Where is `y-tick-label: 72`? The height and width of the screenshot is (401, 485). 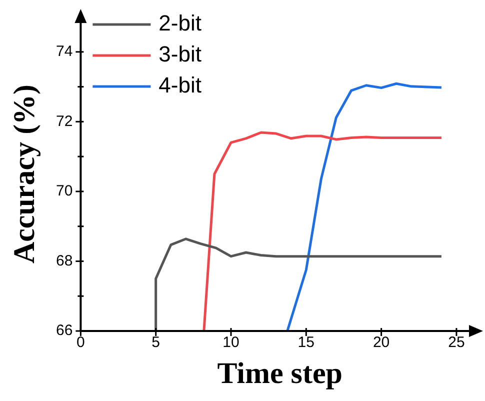 y-tick-label: 72 is located at coordinates (64, 121).